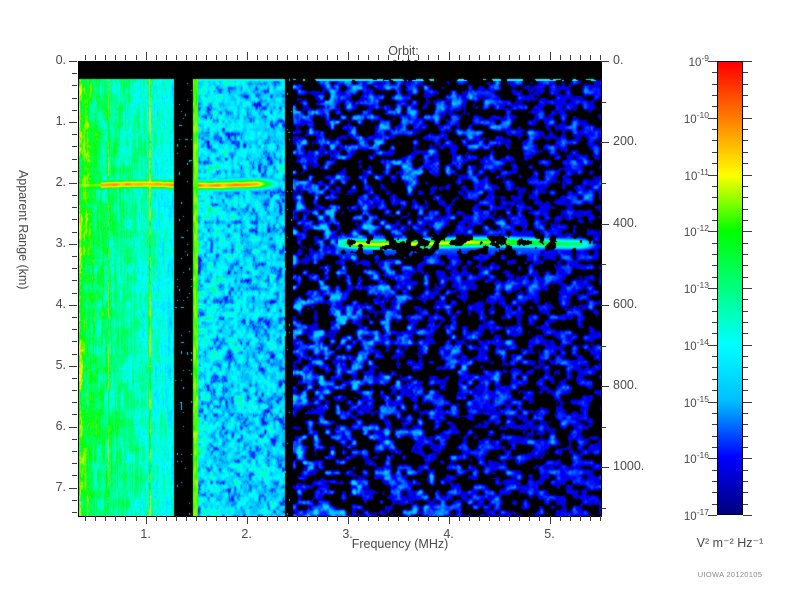 The width and height of the screenshot is (800, 600). Describe the element at coordinates (696, 288) in the screenshot. I see `colorbar-tick-label: 10-13` at that location.